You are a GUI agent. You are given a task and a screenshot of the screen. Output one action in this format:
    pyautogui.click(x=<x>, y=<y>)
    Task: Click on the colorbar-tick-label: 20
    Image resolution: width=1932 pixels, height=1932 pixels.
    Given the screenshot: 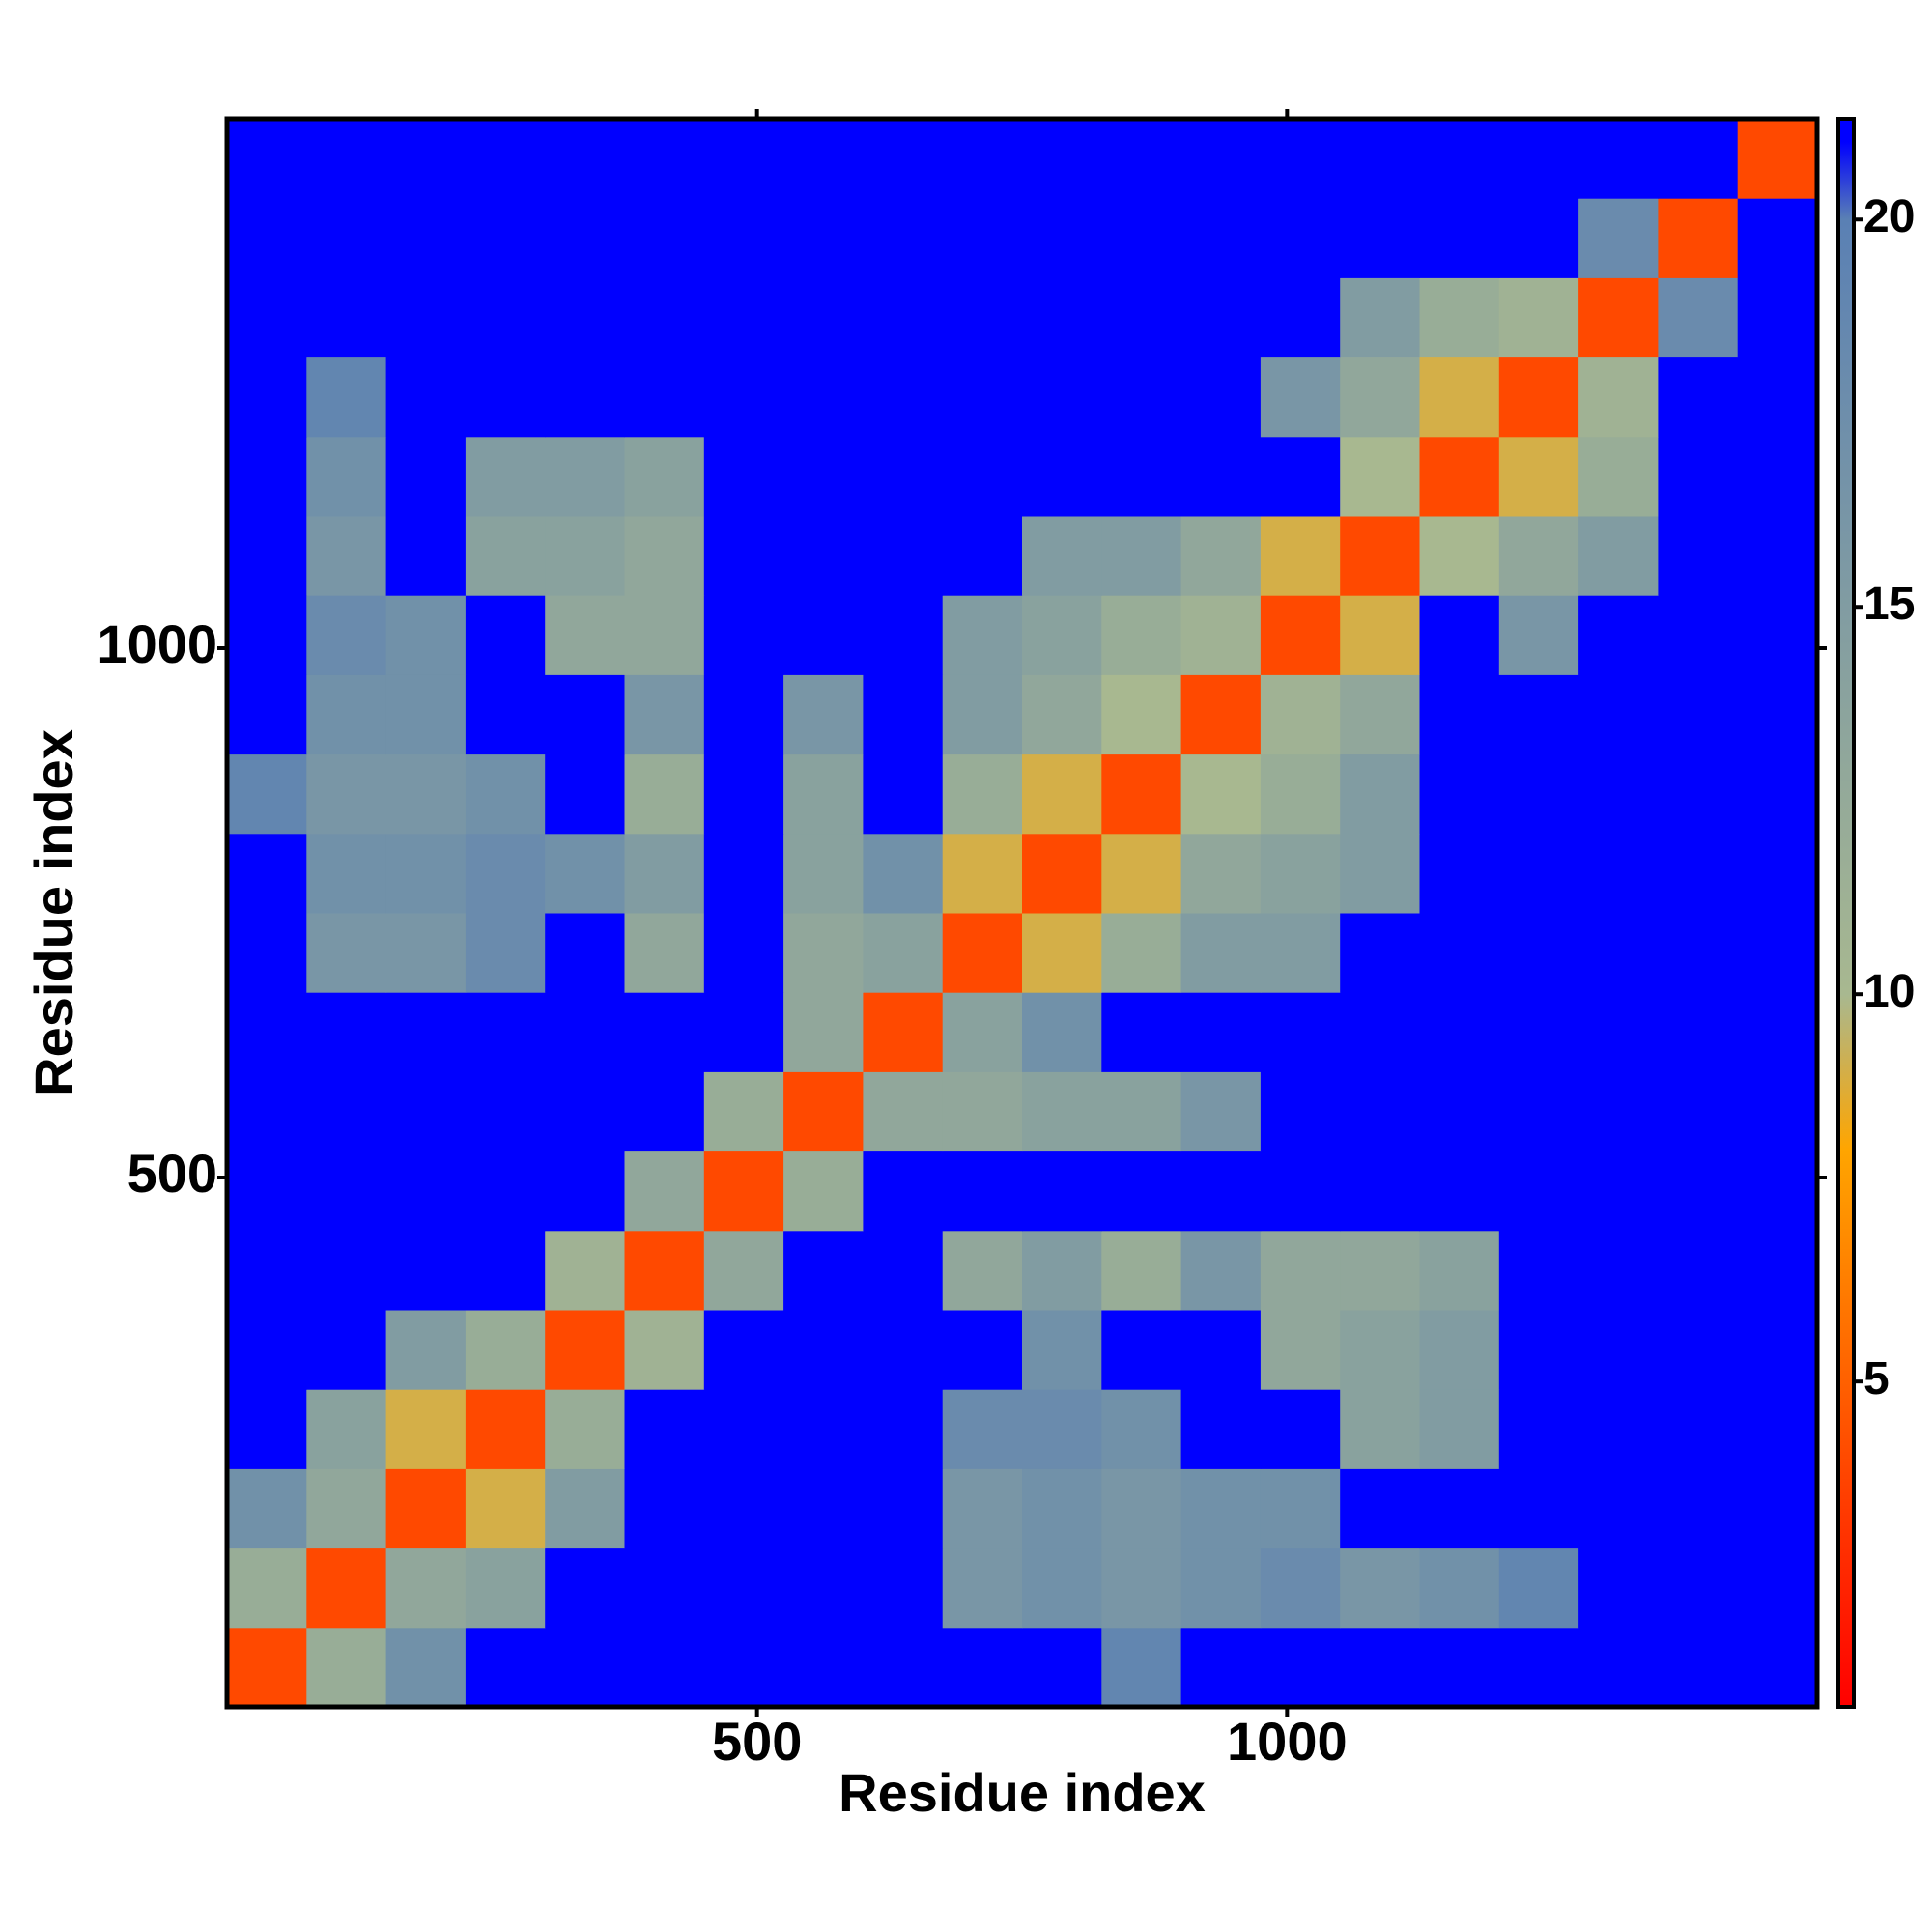 What is the action you would take?
    pyautogui.click(x=1889, y=216)
    